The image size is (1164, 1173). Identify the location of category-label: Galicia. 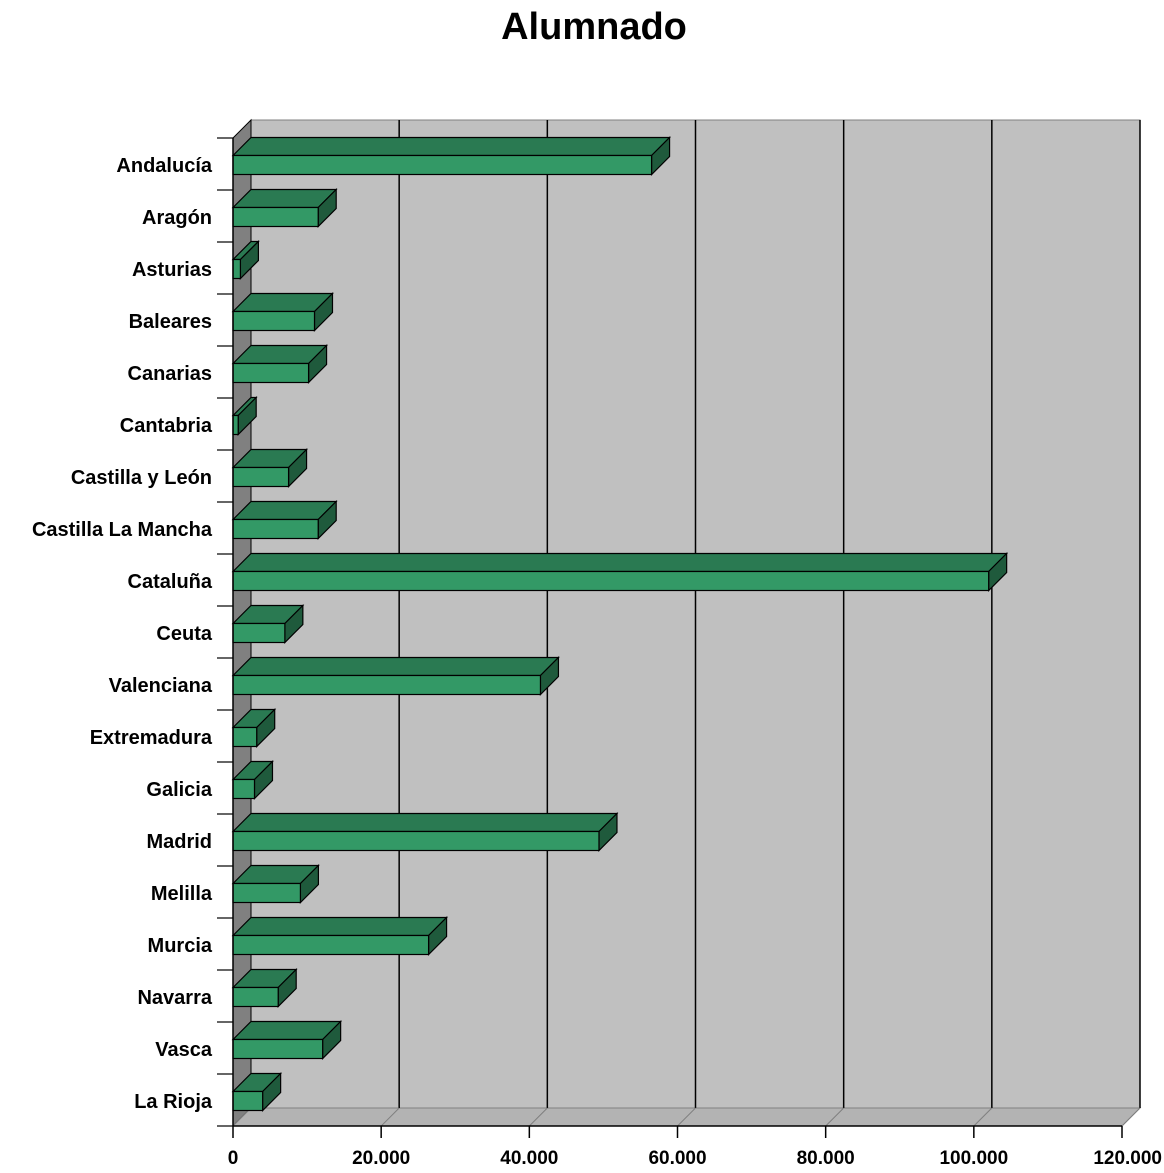
(179, 790).